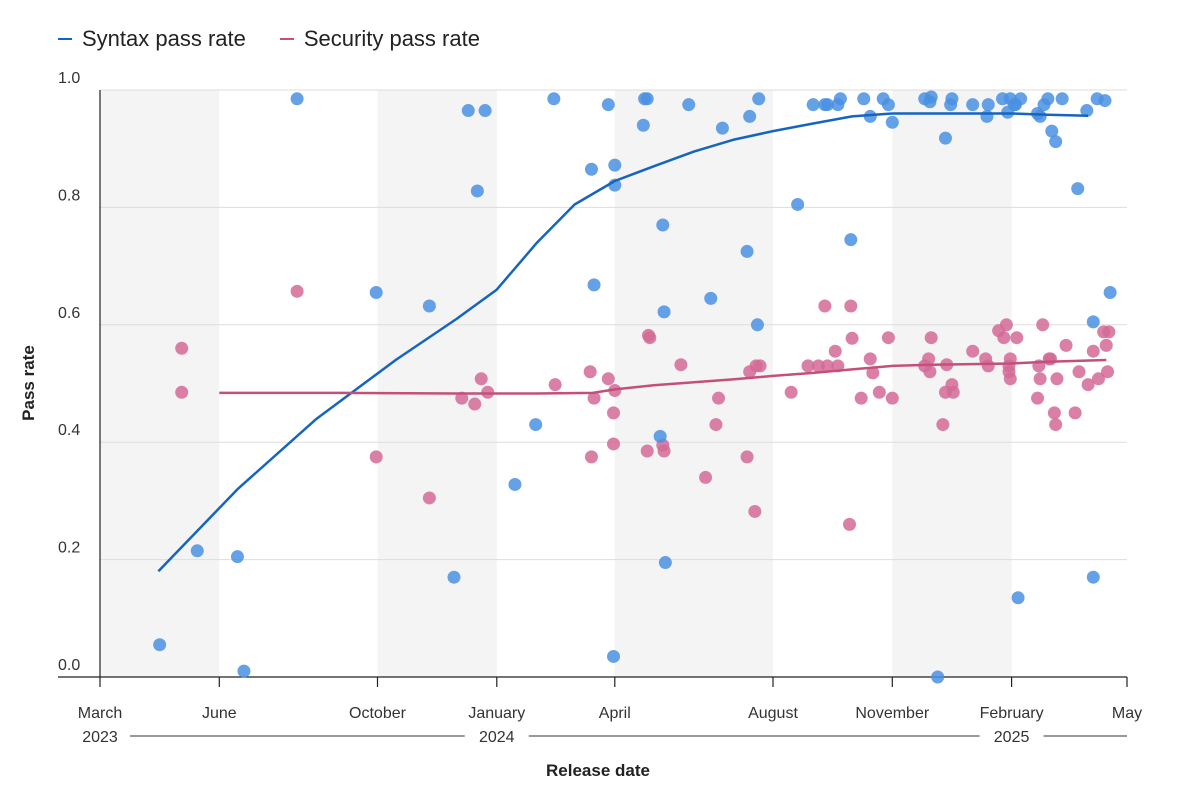  What do you see at coordinates (65, 39) in the screenshot?
I see `legend-swatch-syntax` at bounding box center [65, 39].